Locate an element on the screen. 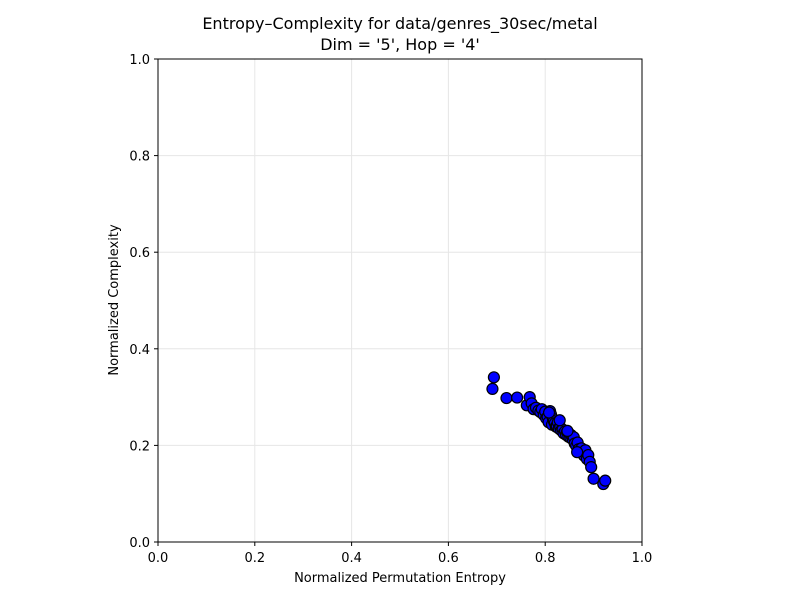  x-tick-label: 0.0 is located at coordinates (158, 558).